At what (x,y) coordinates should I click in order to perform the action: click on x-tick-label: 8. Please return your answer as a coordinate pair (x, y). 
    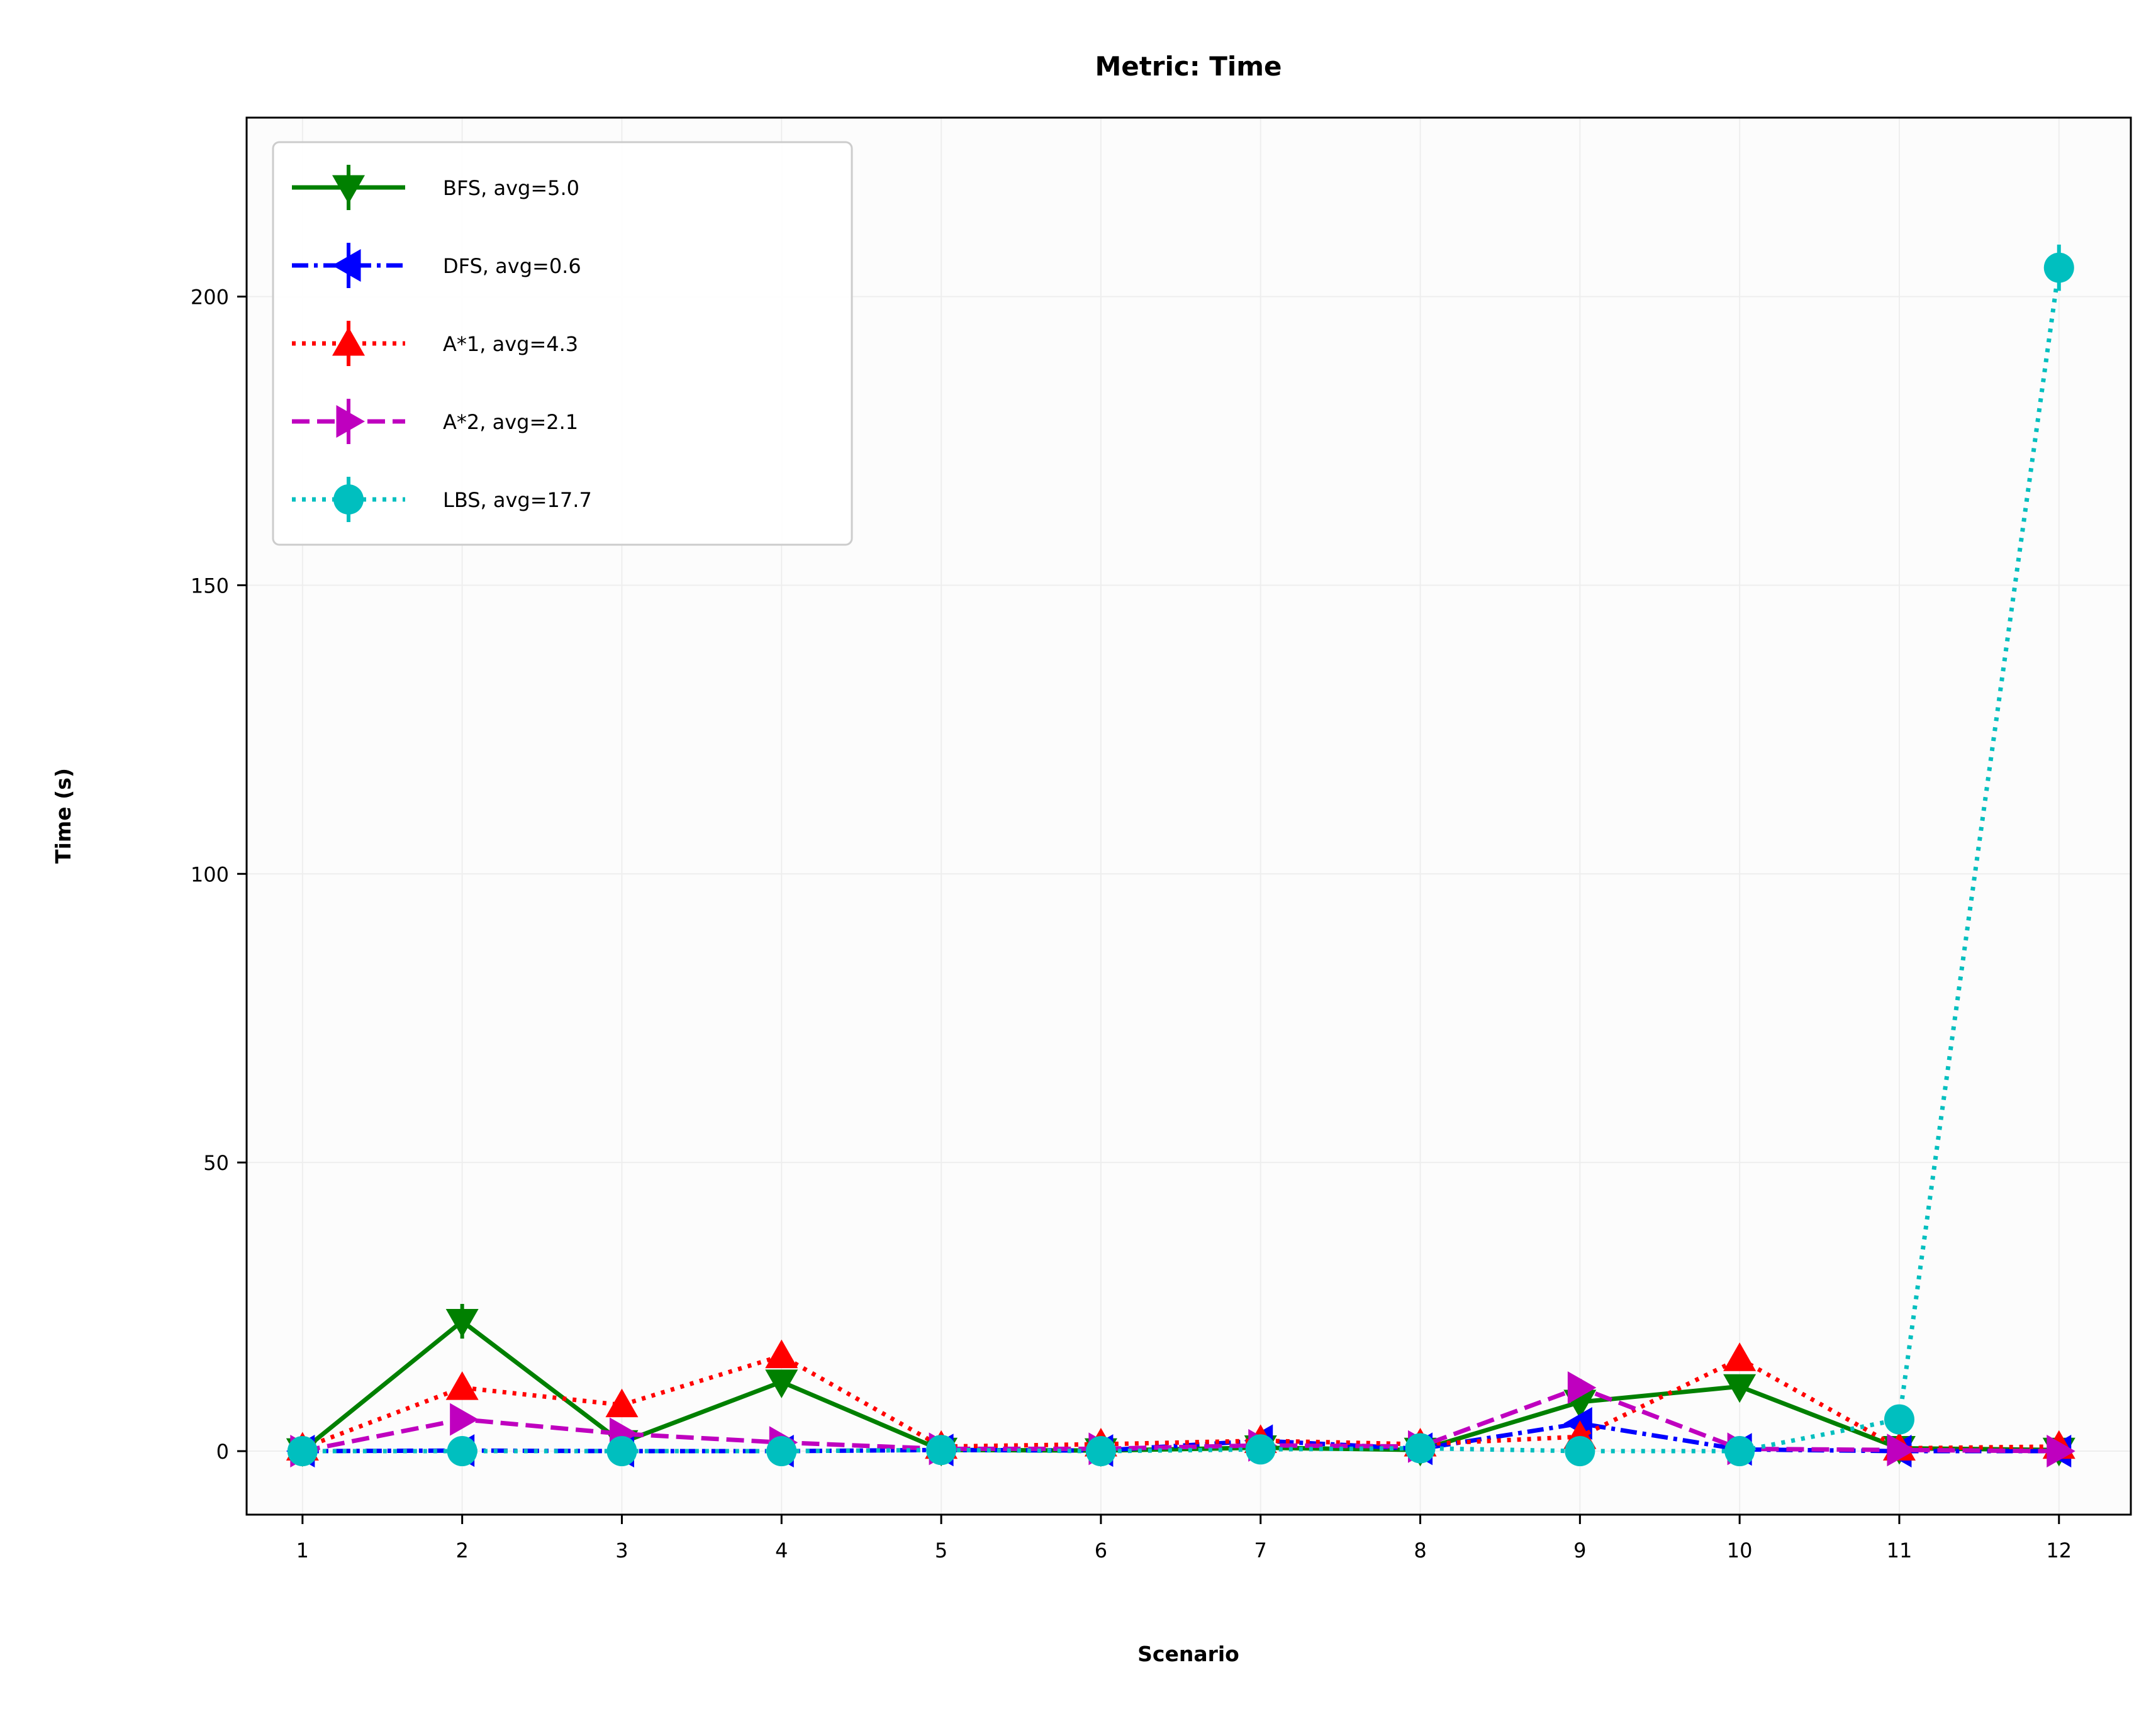
    Looking at the image, I should click on (1420, 1550).